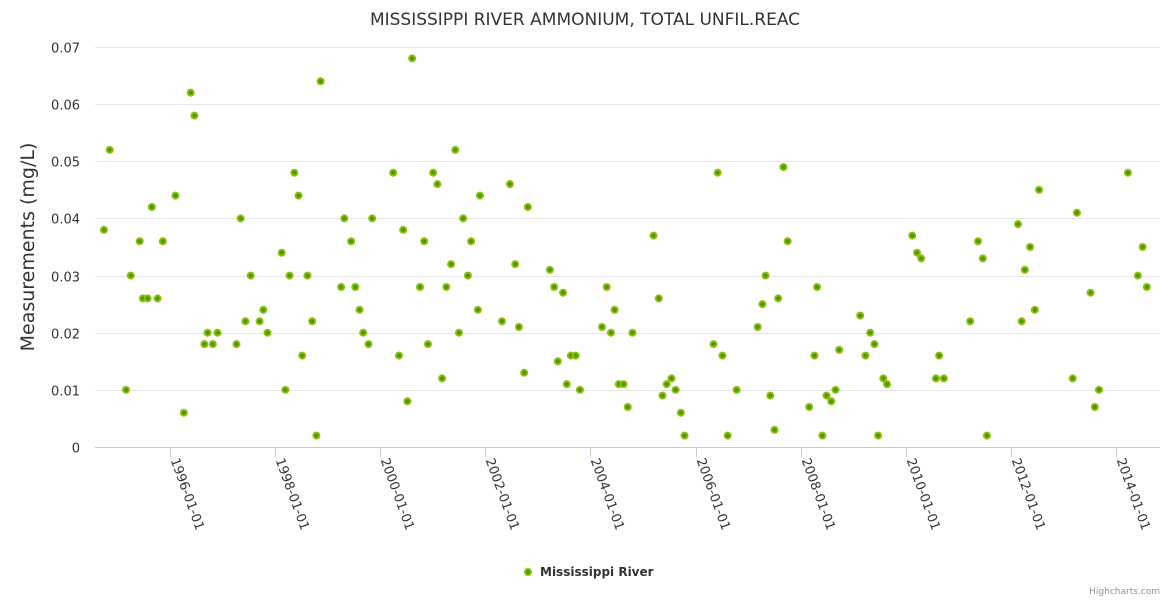 This screenshot has height=600, width=1170. What do you see at coordinates (589, 572) in the screenshot?
I see `legend-item-mississippi-river: Mississippi River` at bounding box center [589, 572].